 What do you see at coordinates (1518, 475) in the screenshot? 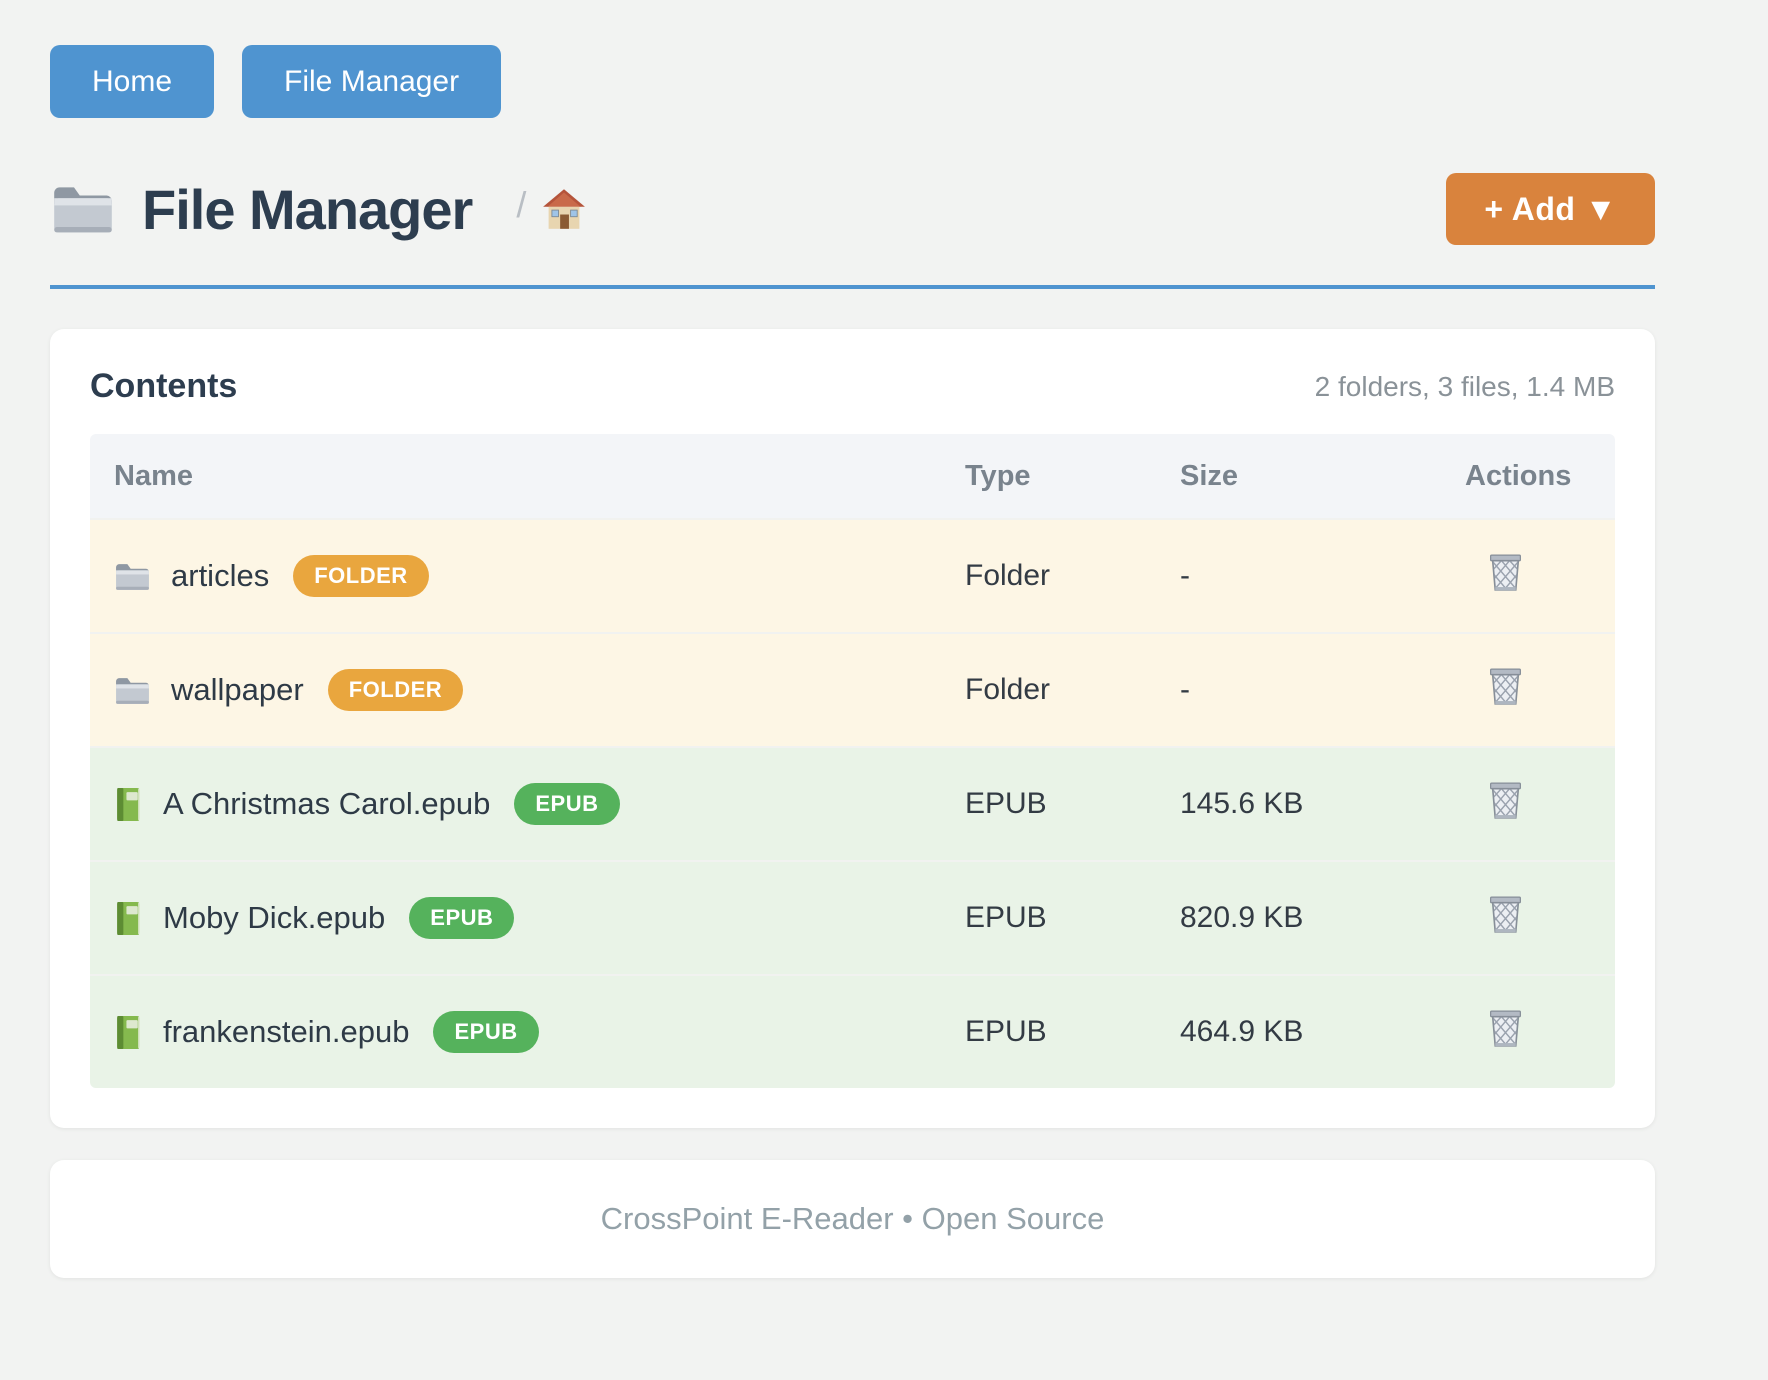
I see `column-header-actions: Actions` at bounding box center [1518, 475].